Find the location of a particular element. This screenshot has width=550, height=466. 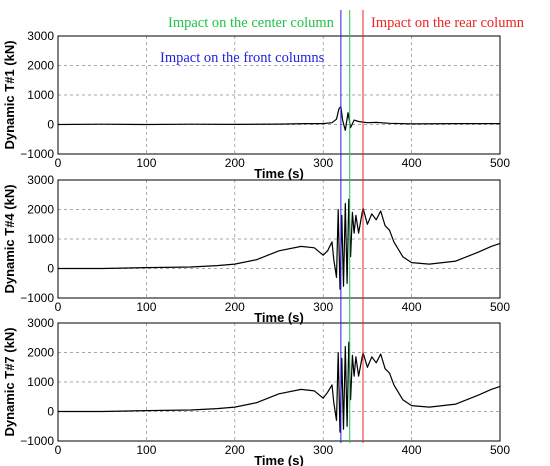

series-line is located at coordinates (278, 118).